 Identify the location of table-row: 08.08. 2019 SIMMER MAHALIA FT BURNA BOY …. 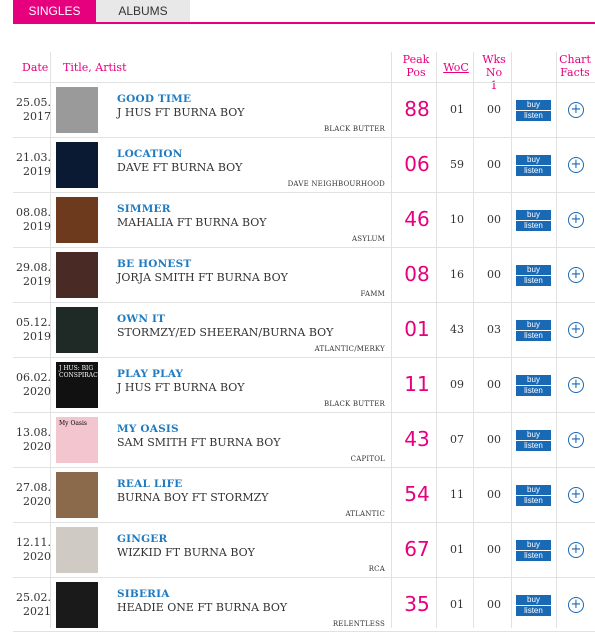
(304, 219).